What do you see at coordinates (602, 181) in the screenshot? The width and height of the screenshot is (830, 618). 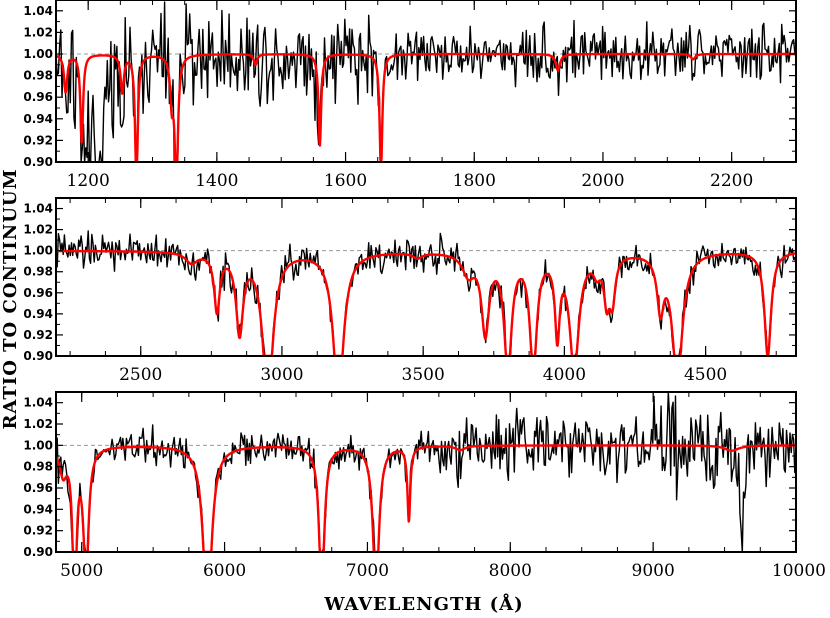 I see `x-tick-label: 2000` at bounding box center [602, 181].